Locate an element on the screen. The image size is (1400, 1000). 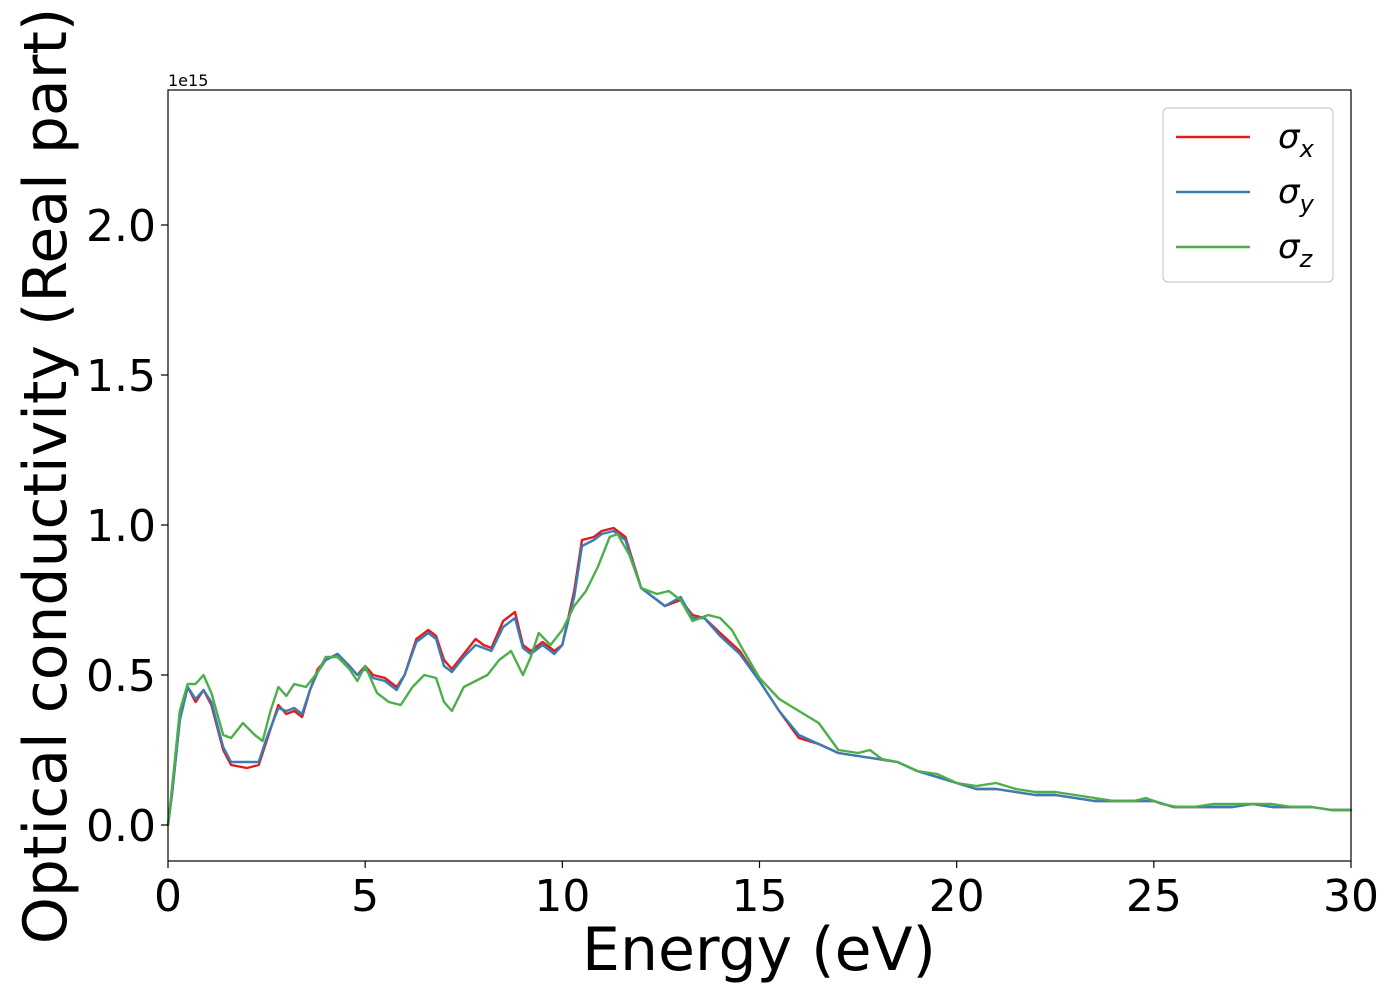
y-offset-text: 1e15 is located at coordinates (188, 80).